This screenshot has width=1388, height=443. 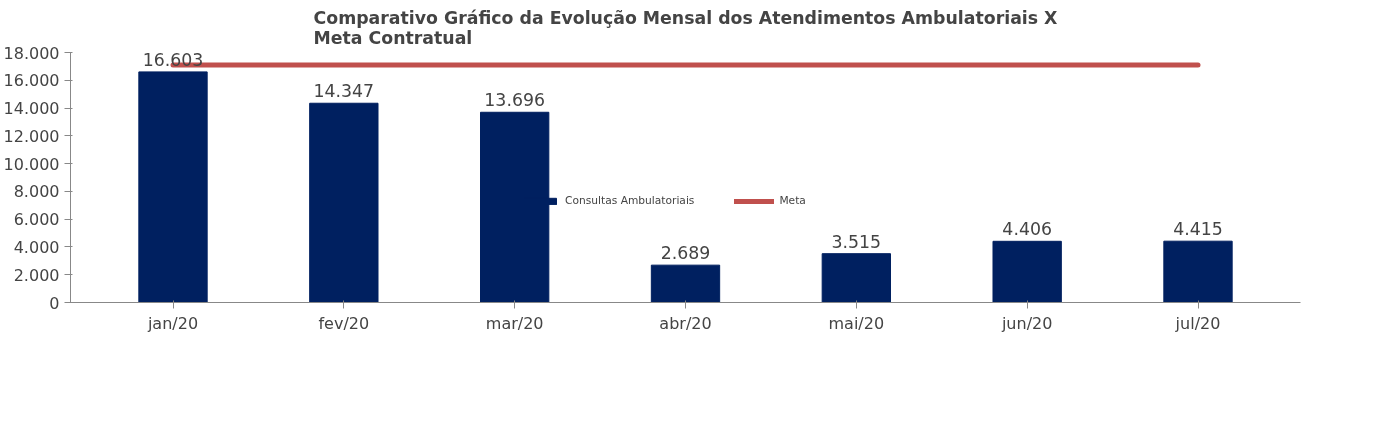 I want to click on data-label: 16.603, so click(x=173, y=59).